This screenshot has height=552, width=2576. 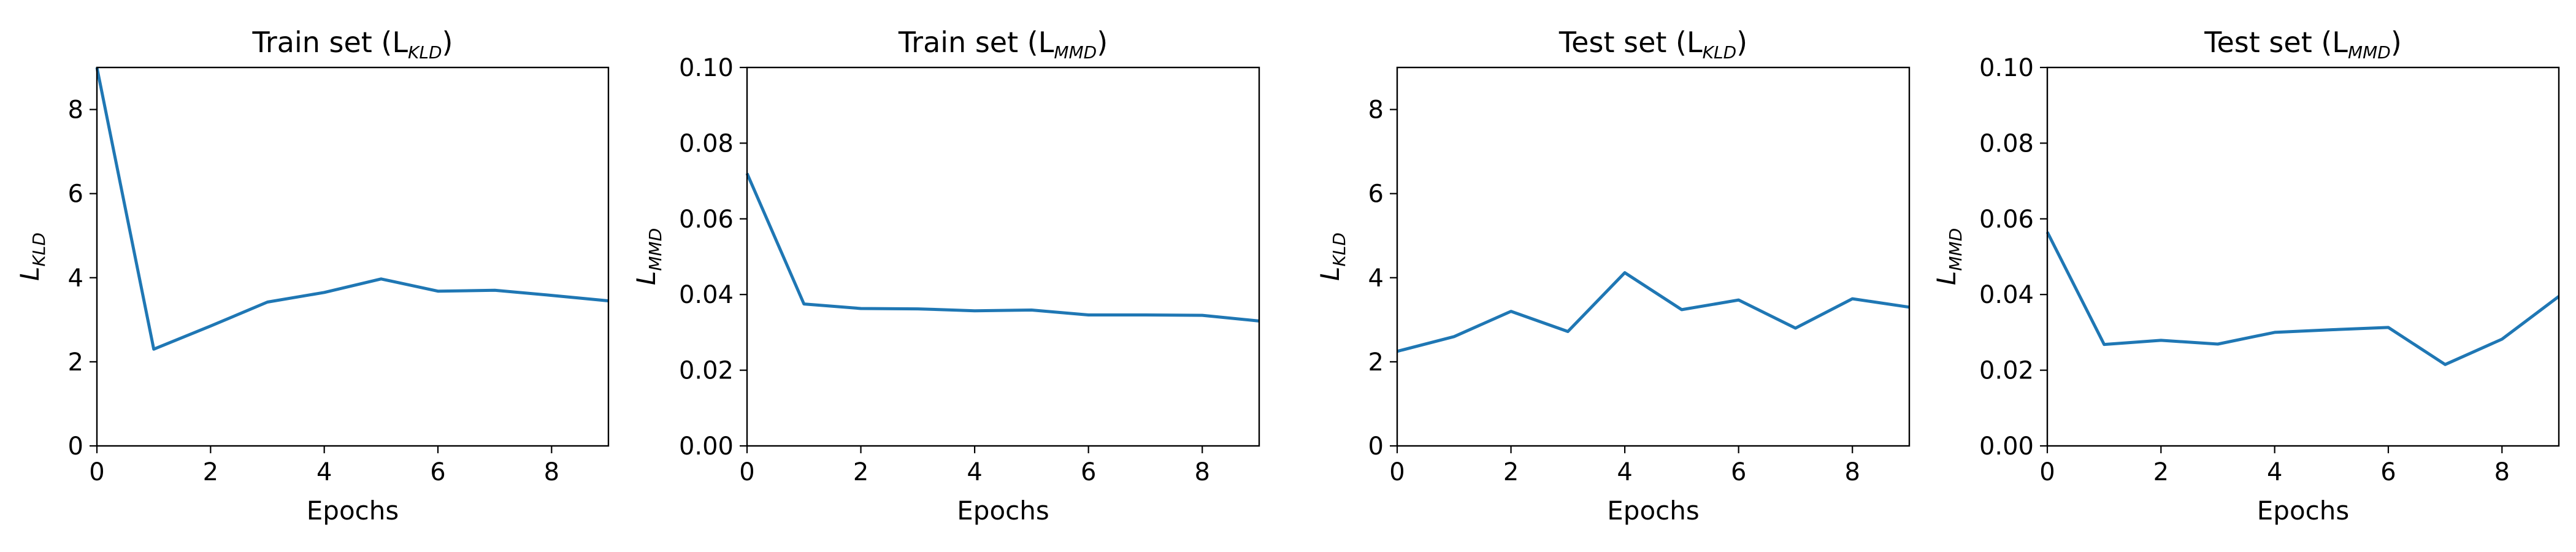 I want to click on chart-title: Test set (LMMD), so click(x=2303, y=44).